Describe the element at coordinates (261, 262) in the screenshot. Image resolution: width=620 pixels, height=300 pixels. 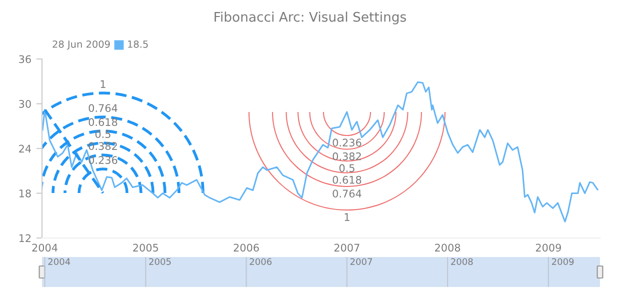
I see `text: 2006` at that location.